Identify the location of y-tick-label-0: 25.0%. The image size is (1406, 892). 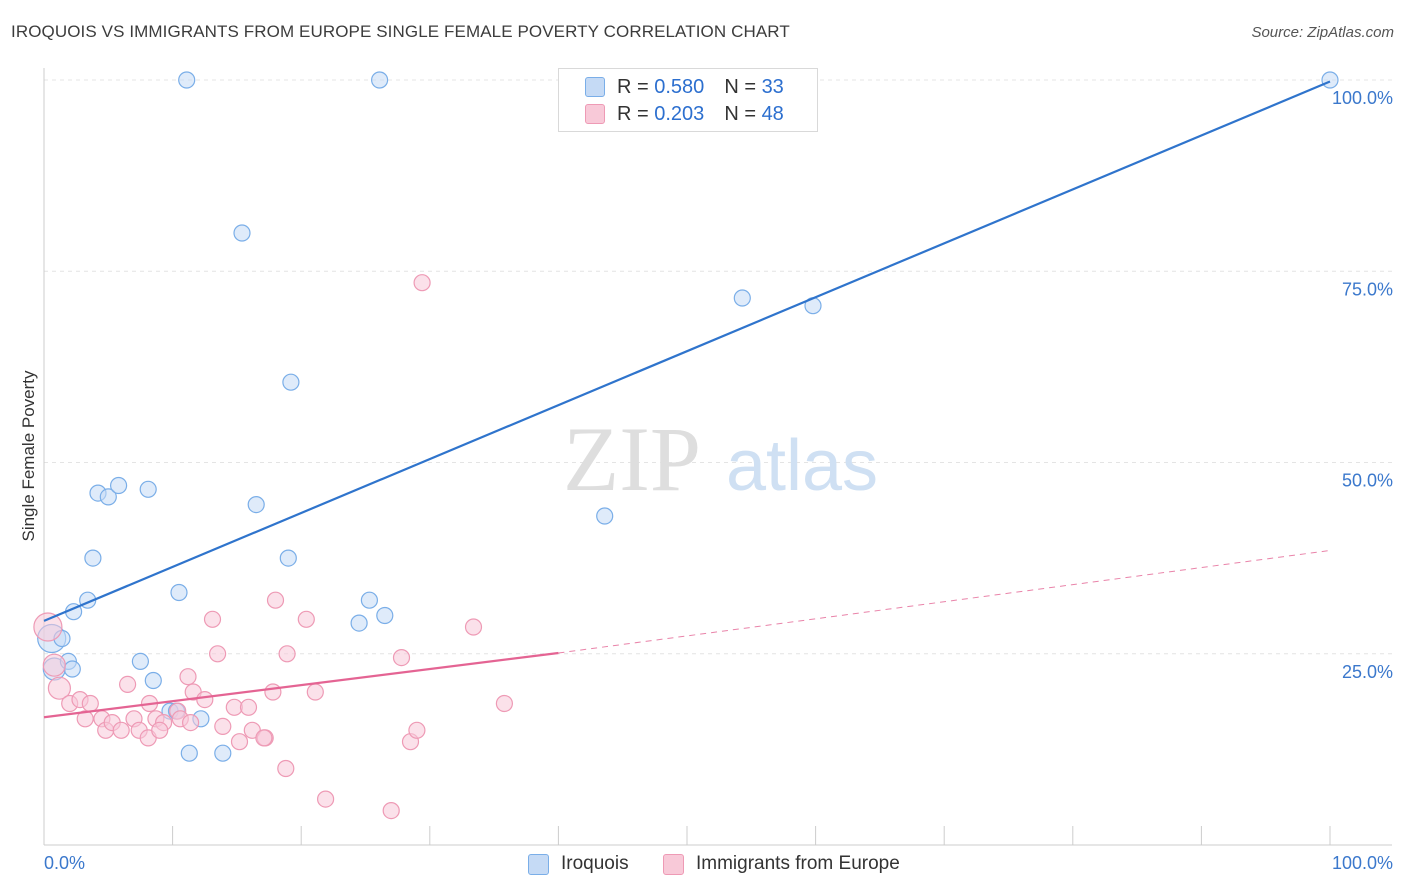
(1367, 672).